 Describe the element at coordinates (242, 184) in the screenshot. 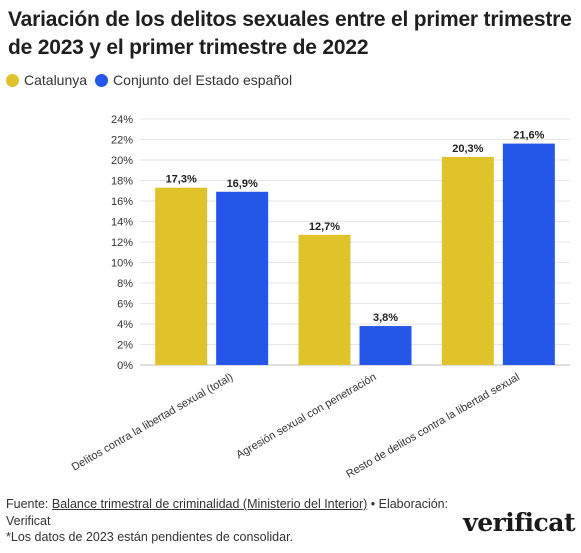

I see `data-label: 16,9%` at that location.